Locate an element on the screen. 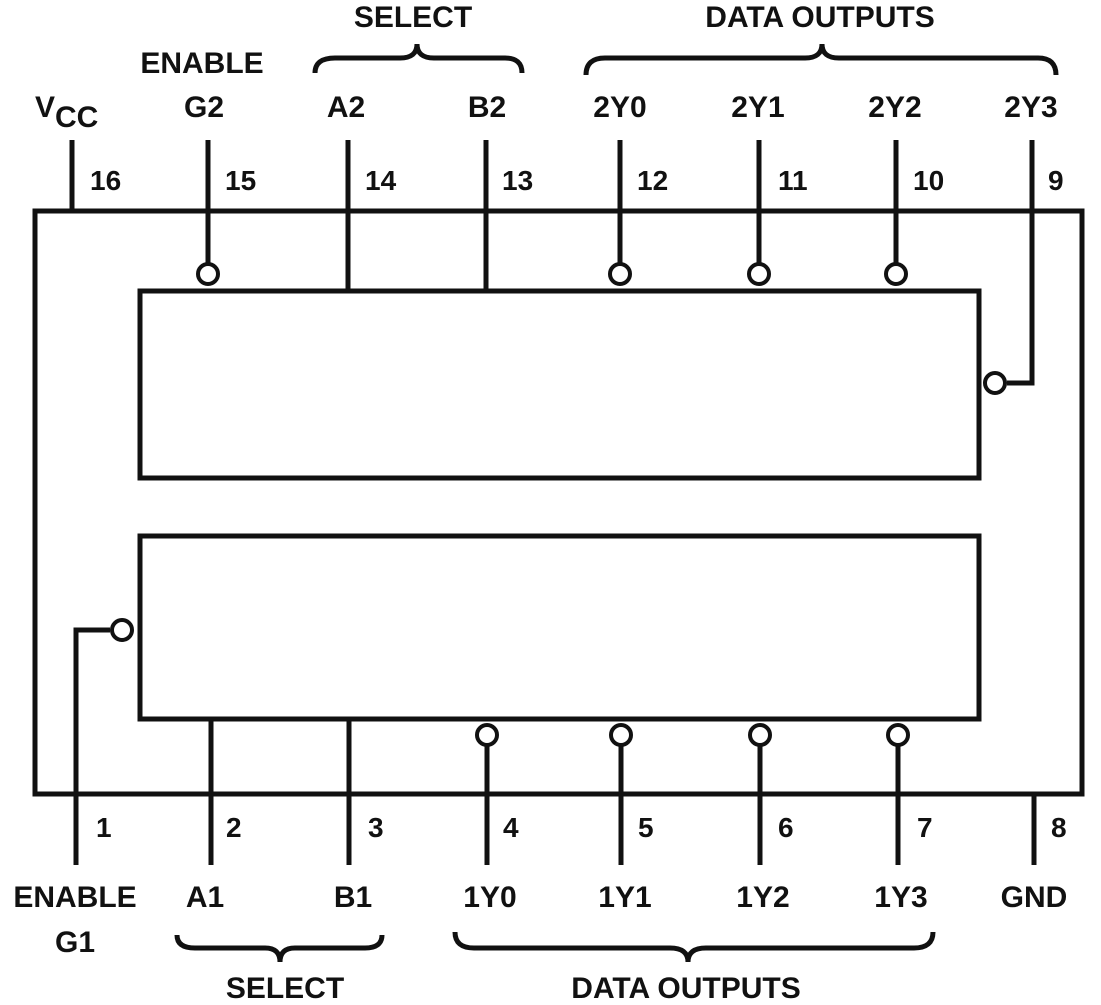 Image resolution: width=1101 pixels, height=1005 pixels. pin-8-number: 8 is located at coordinates (1059, 827).